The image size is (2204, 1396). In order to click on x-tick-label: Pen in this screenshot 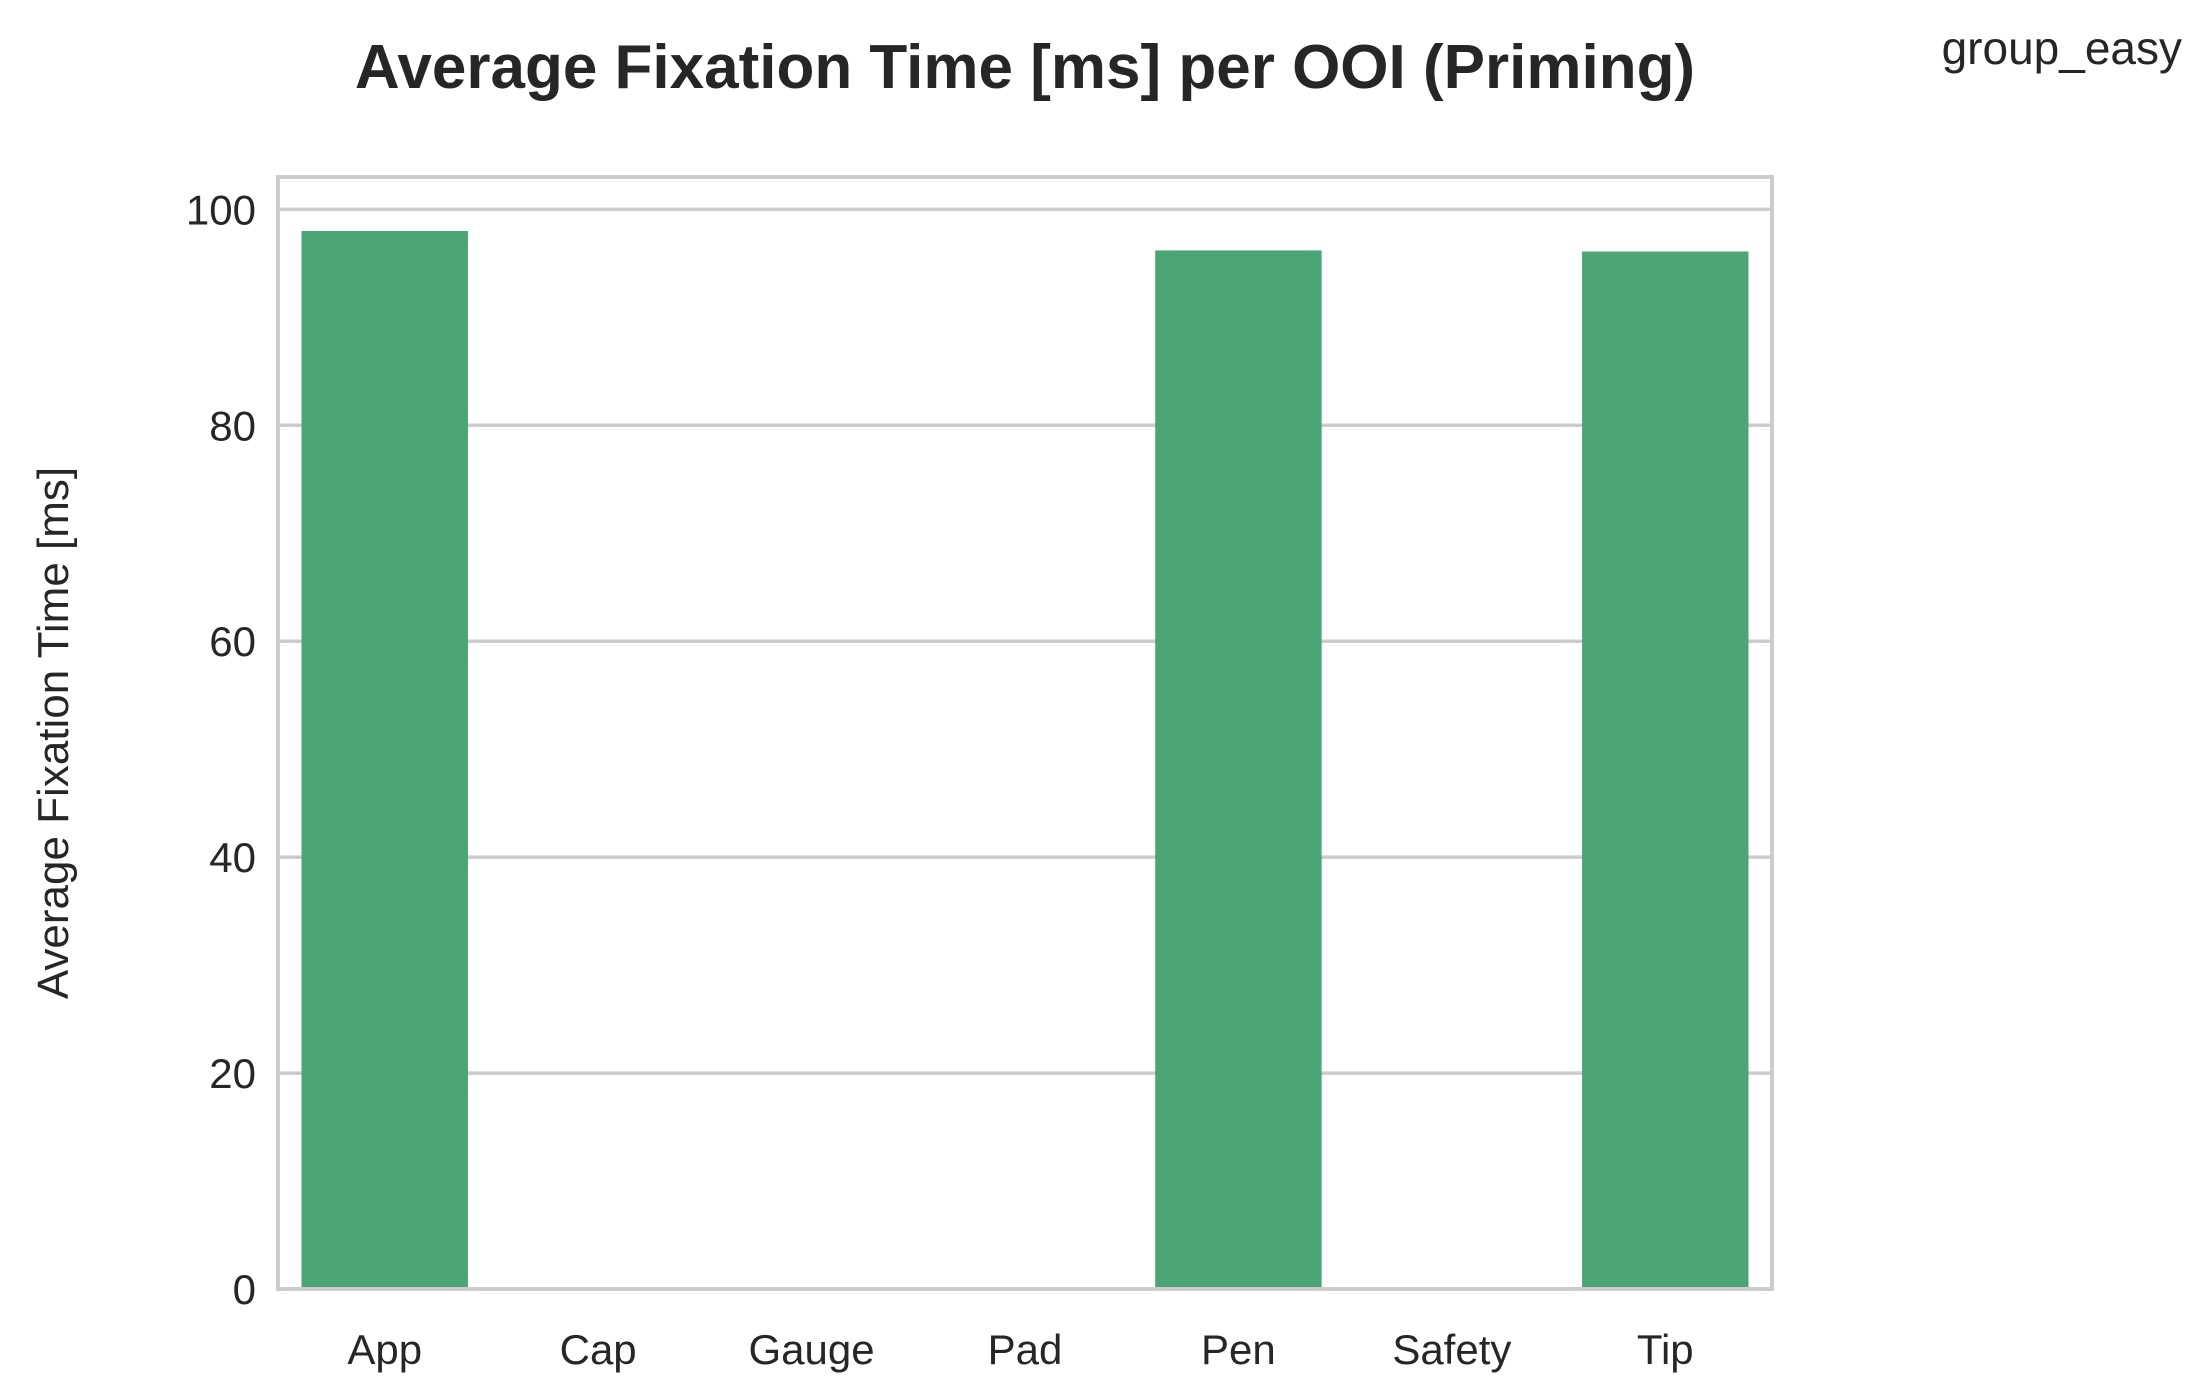, I will do `click(1238, 1349)`.